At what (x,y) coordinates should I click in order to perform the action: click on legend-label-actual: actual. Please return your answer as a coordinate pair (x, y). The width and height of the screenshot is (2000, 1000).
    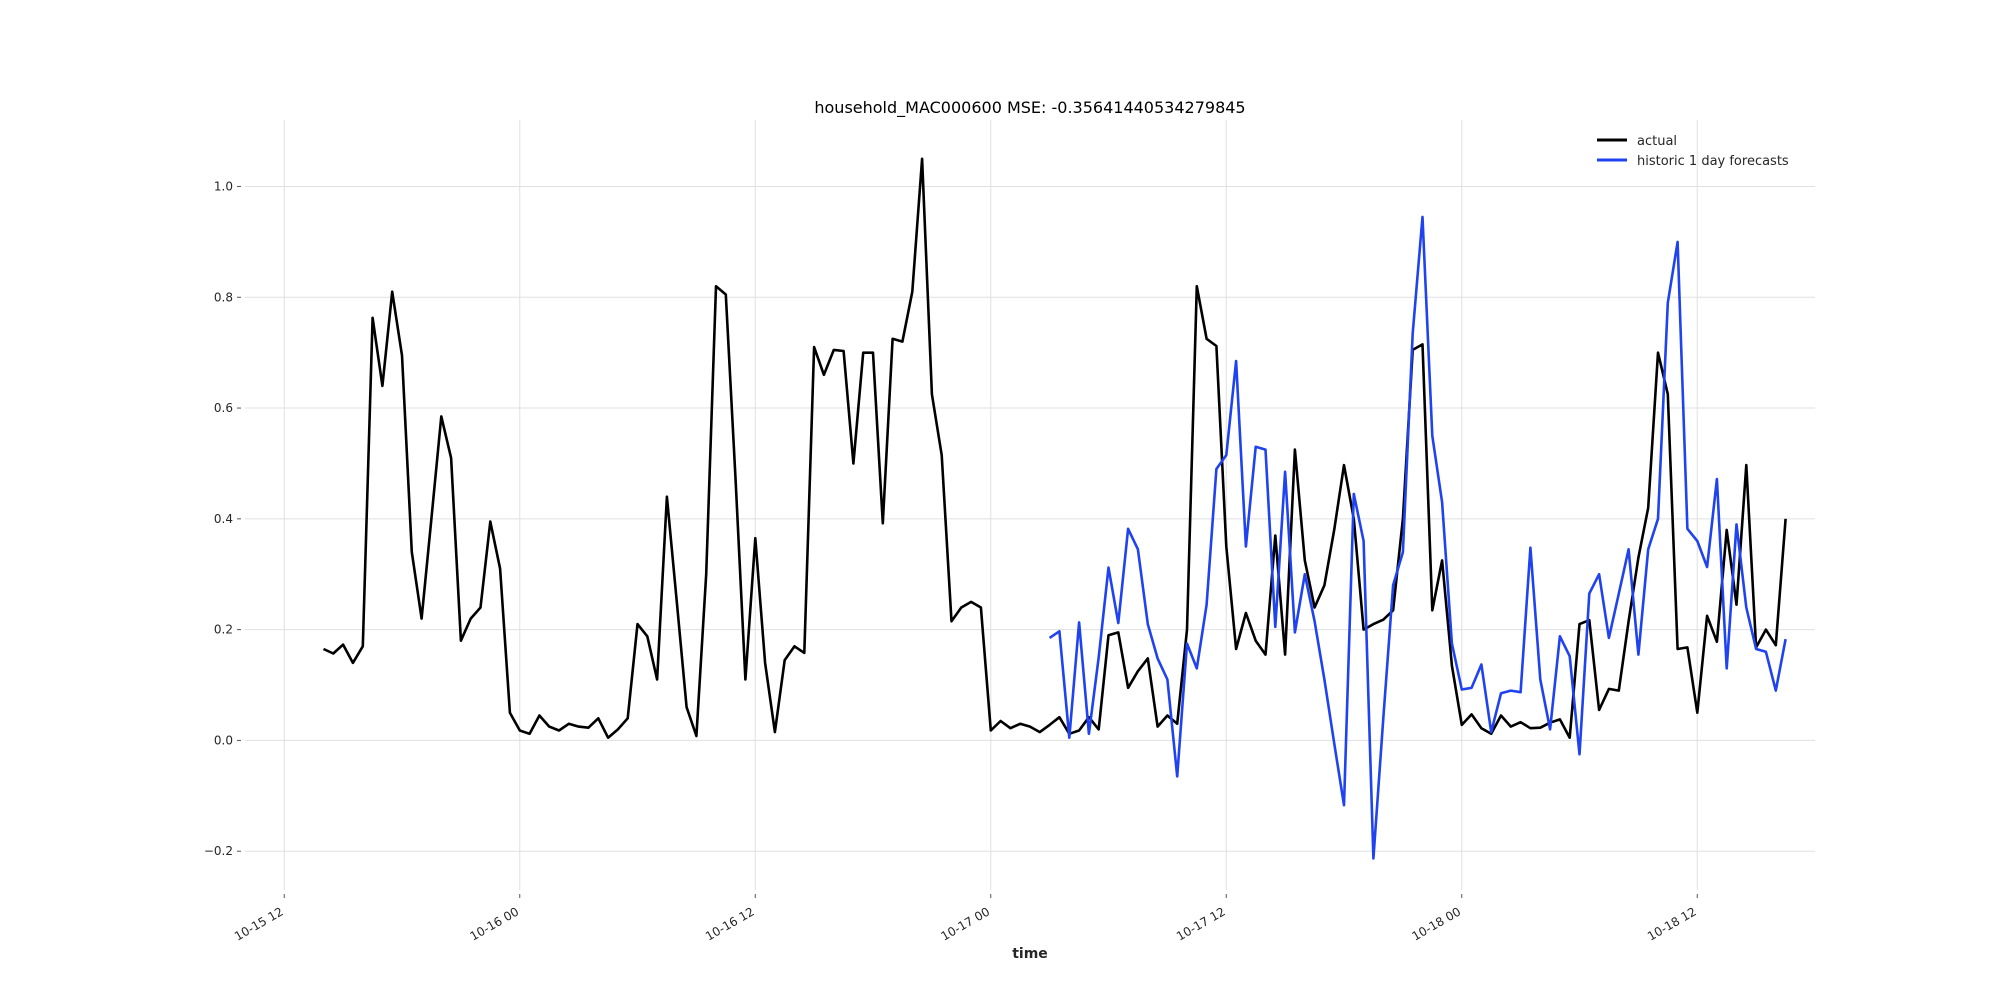
    Looking at the image, I should click on (1657, 141).